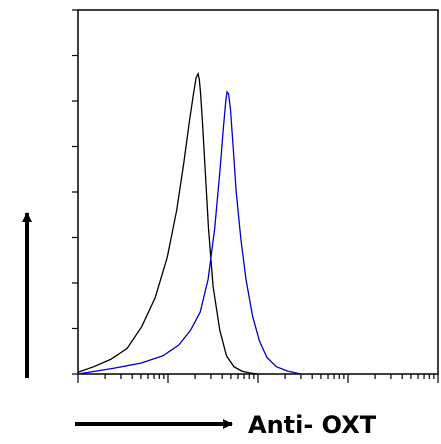 The height and width of the screenshot is (444, 441). Describe the element at coordinates (75, 192) in the screenshot. I see `y-axis-ticks` at that location.